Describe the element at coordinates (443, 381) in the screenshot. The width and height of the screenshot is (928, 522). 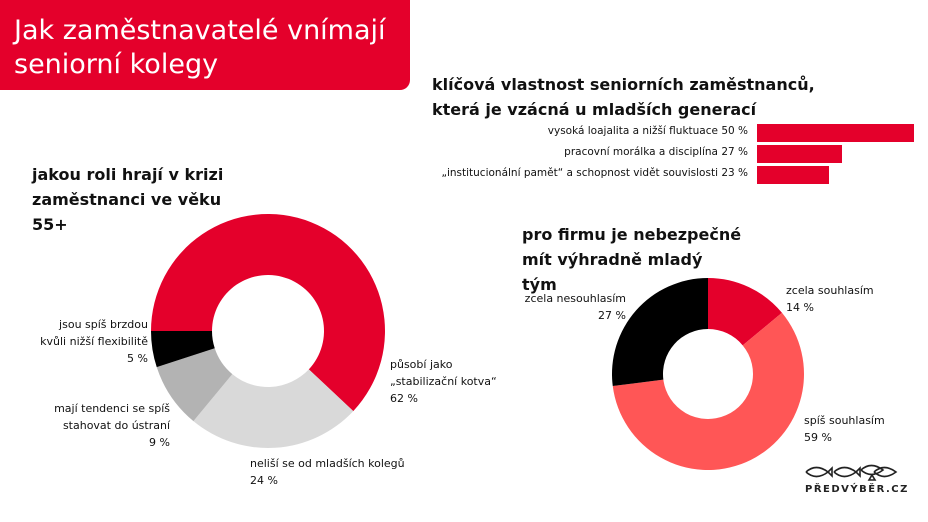
I see `slice-label: působí jako „stabilizační kotva“ 62 %` at that location.